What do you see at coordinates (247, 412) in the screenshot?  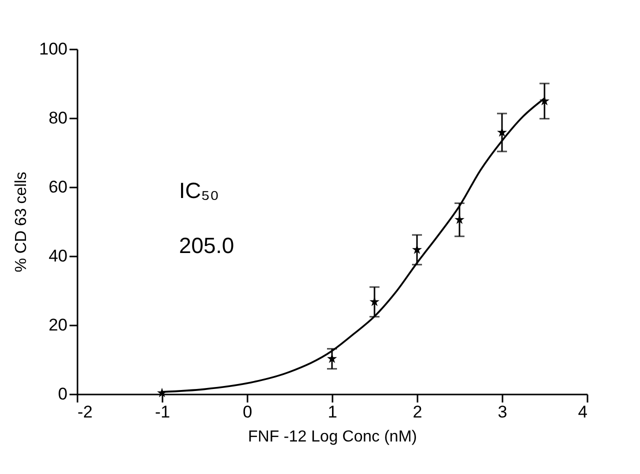 I see `x-tick-label: 0` at bounding box center [247, 412].